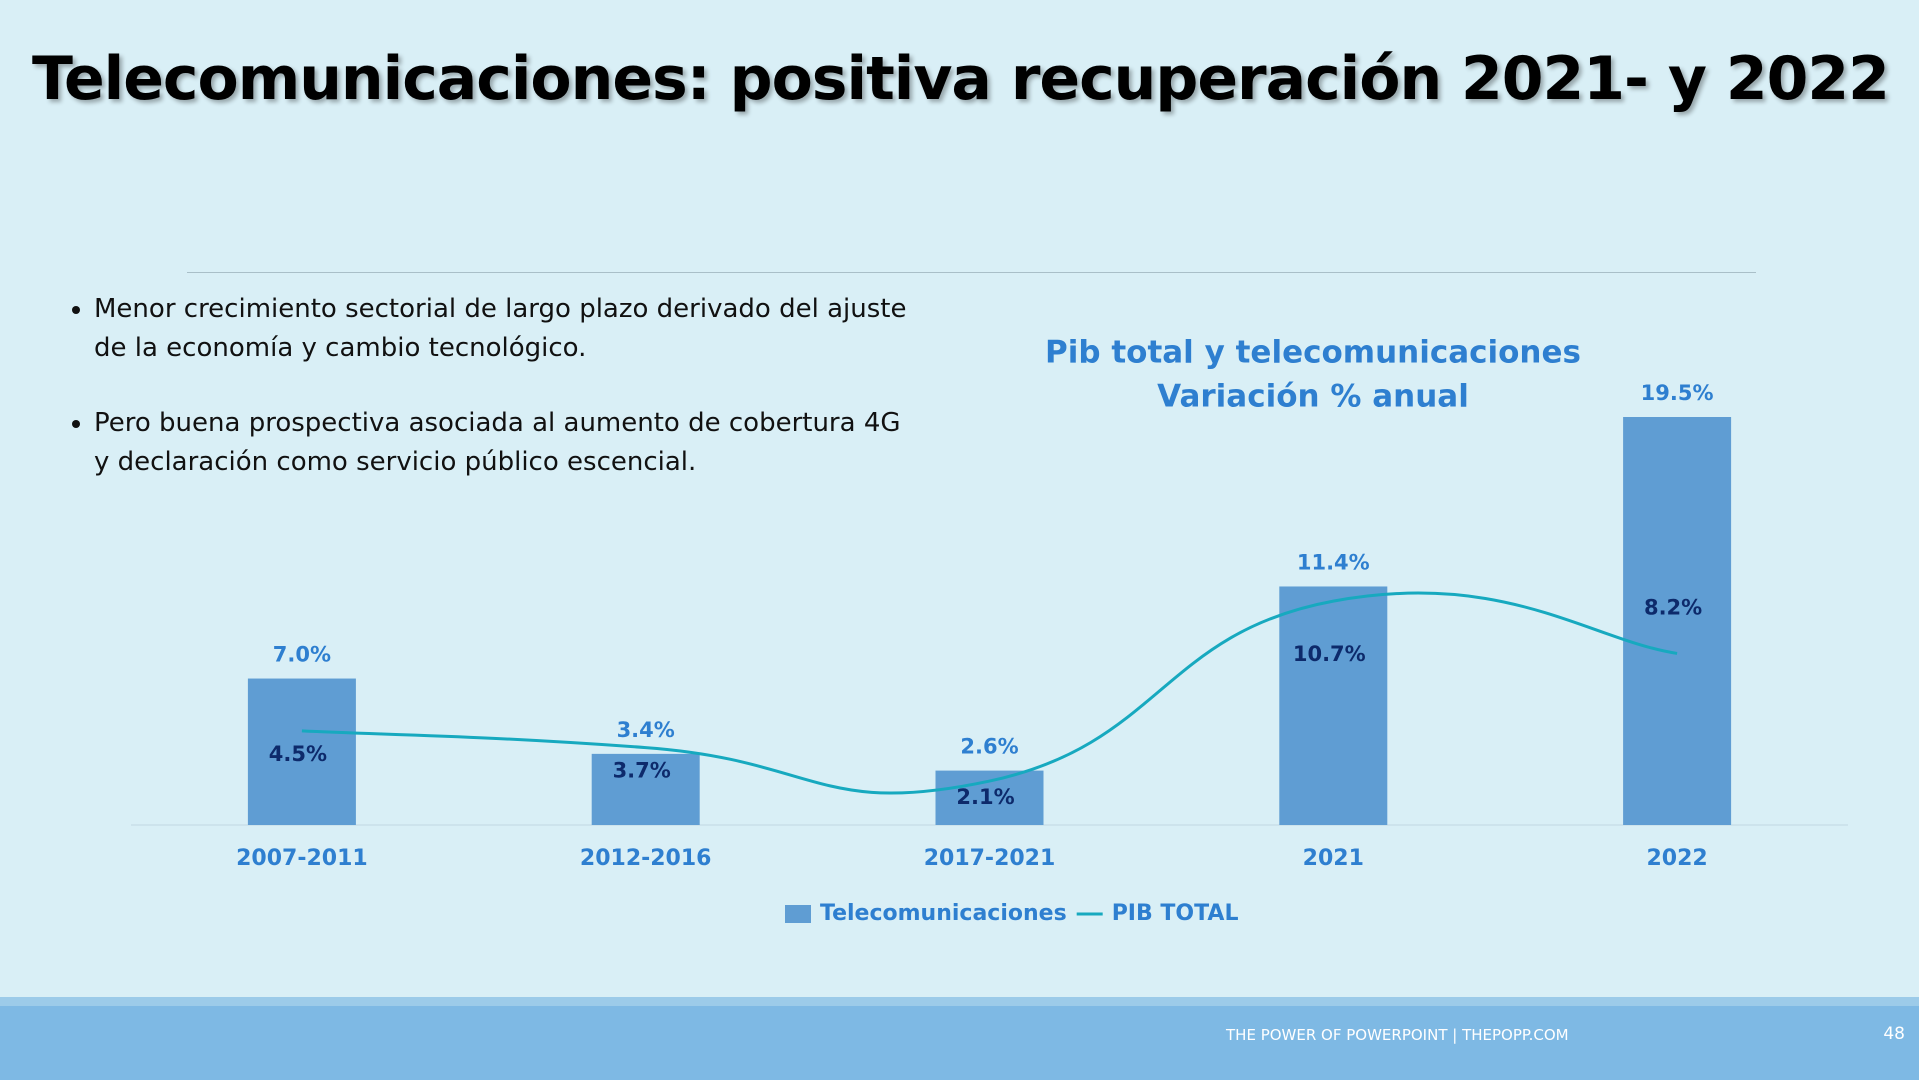  I want to click on bar-value-label: 11.4%, so click(1333, 562).